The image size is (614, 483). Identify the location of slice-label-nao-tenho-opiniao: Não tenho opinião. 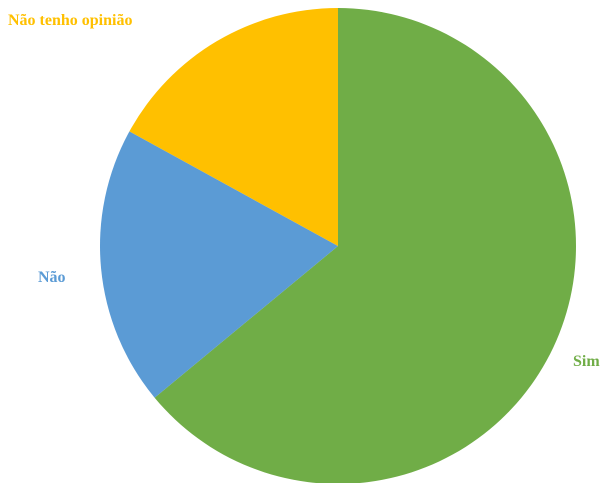
(70, 20).